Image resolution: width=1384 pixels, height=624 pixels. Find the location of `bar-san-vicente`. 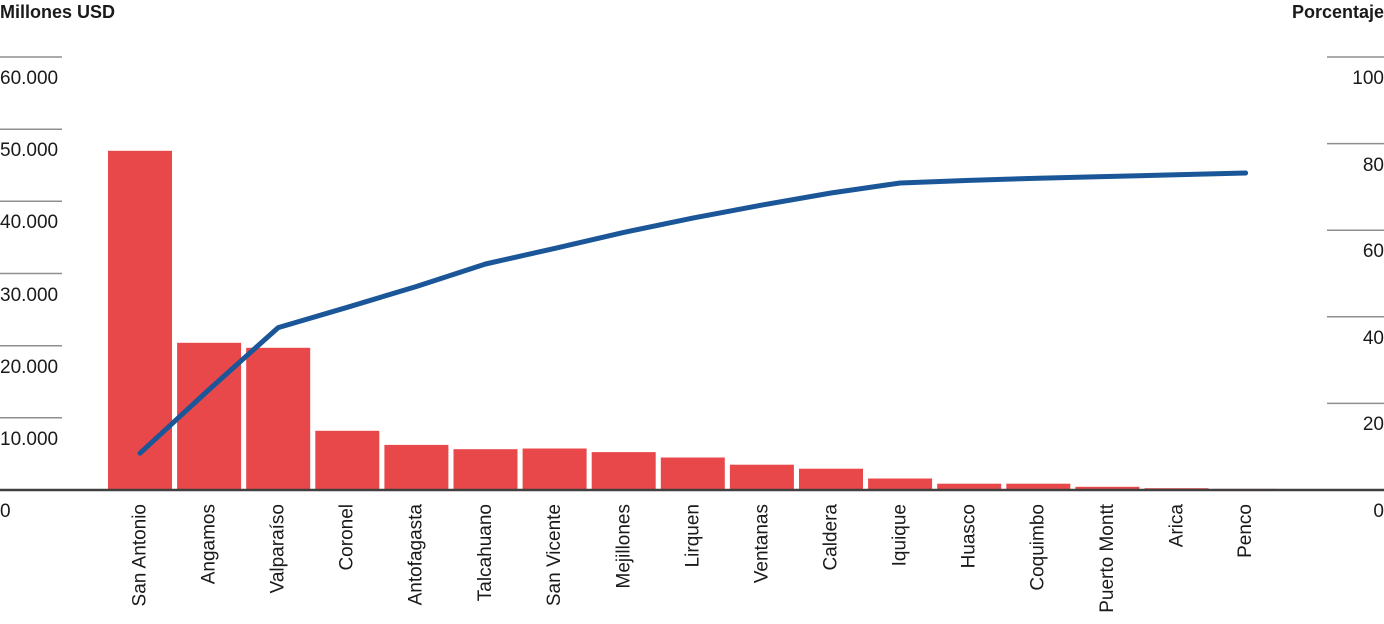

bar-san-vicente is located at coordinates (554, 469).